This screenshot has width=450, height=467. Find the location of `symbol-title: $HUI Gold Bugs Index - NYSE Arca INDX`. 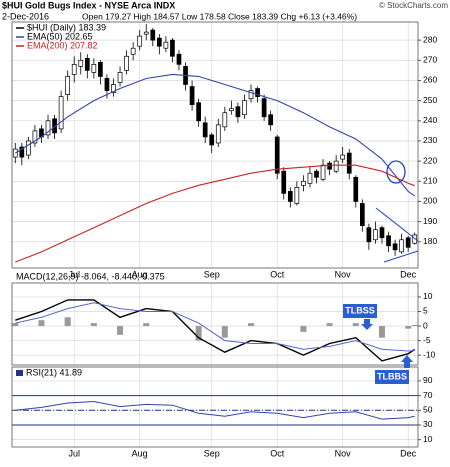

symbol-title: $HUI Gold Bugs Index - NYSE Arca INDX is located at coordinates (88, 5).